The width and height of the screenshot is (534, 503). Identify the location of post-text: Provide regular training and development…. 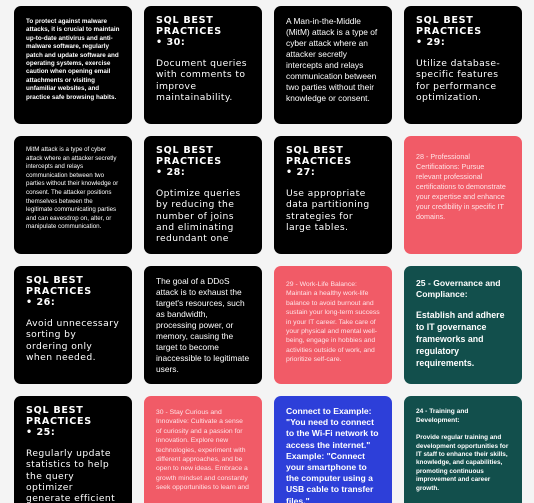
(462, 463).